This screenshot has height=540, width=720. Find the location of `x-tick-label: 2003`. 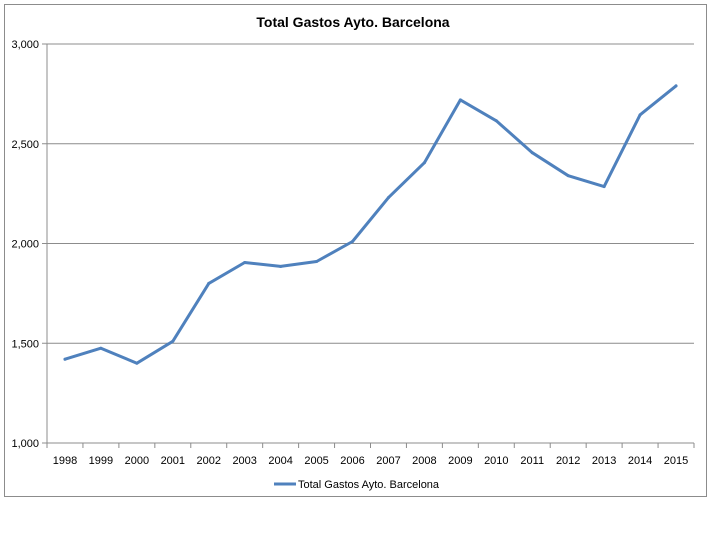

x-tick-label: 2003 is located at coordinates (244, 461).